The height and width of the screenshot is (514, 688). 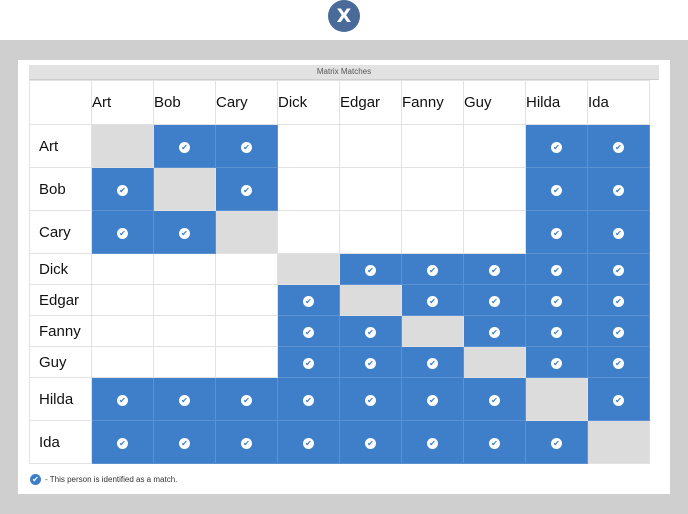 I want to click on matrix-cell-art-cary: ✔, so click(x=246, y=146).